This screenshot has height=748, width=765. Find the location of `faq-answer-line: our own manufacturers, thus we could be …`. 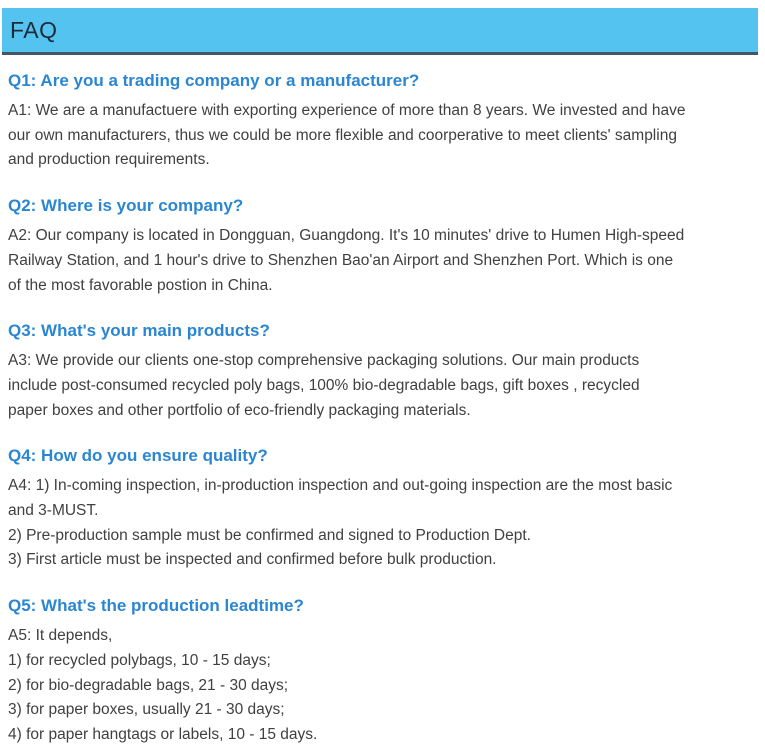

faq-answer-line: our own manufacturers, thus we could be … is located at coordinates (342, 135).